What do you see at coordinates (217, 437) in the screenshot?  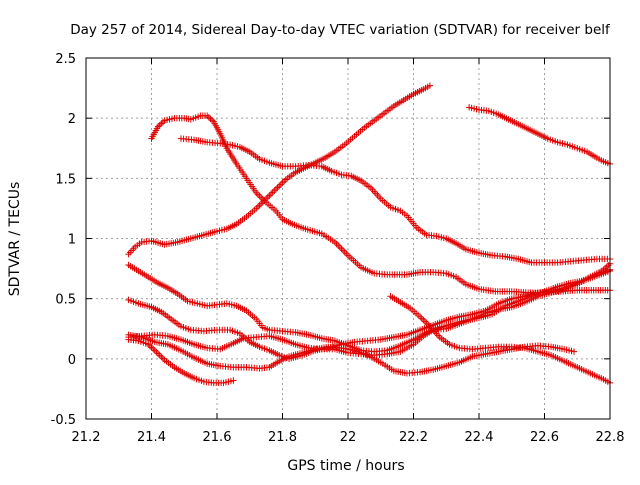 I see `x-tick-label: 21.6` at bounding box center [217, 437].